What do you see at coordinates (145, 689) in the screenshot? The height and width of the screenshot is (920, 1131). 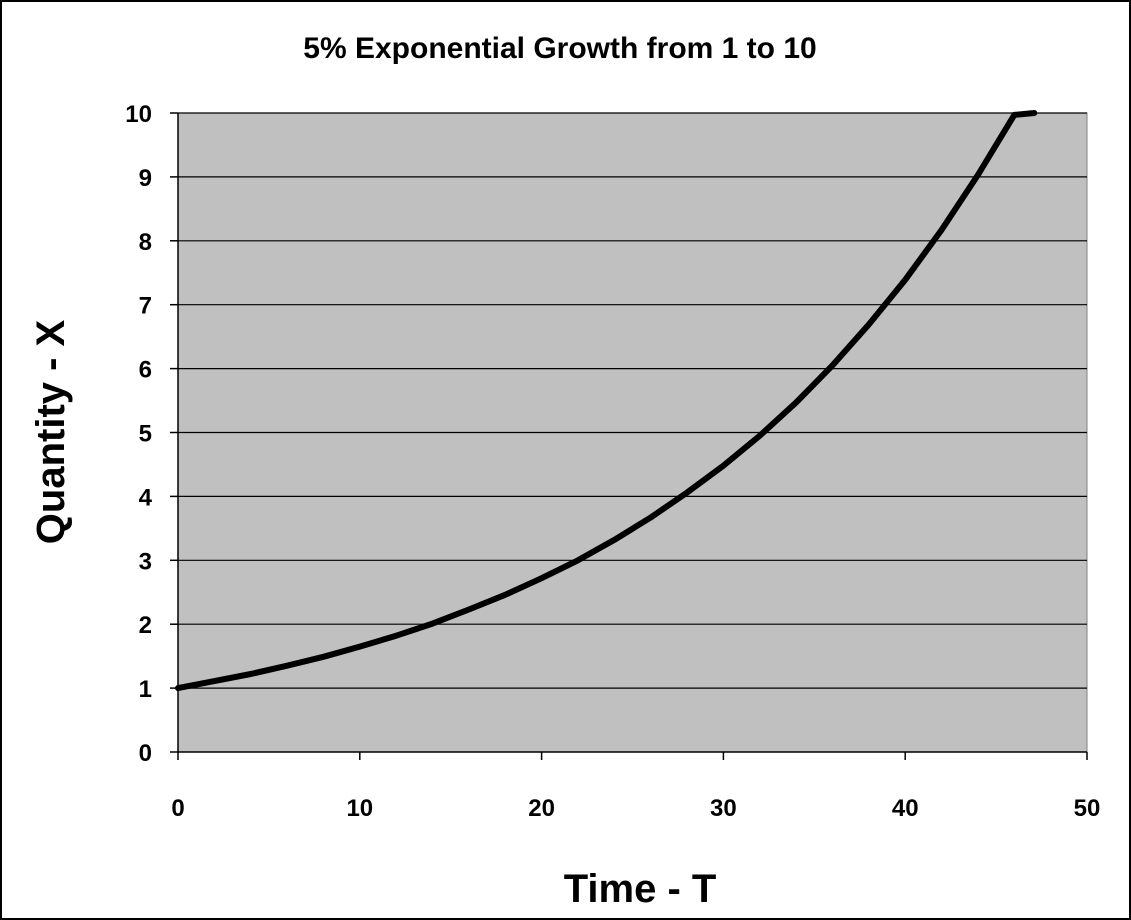 I see `y-tick-label: 1` at bounding box center [145, 689].